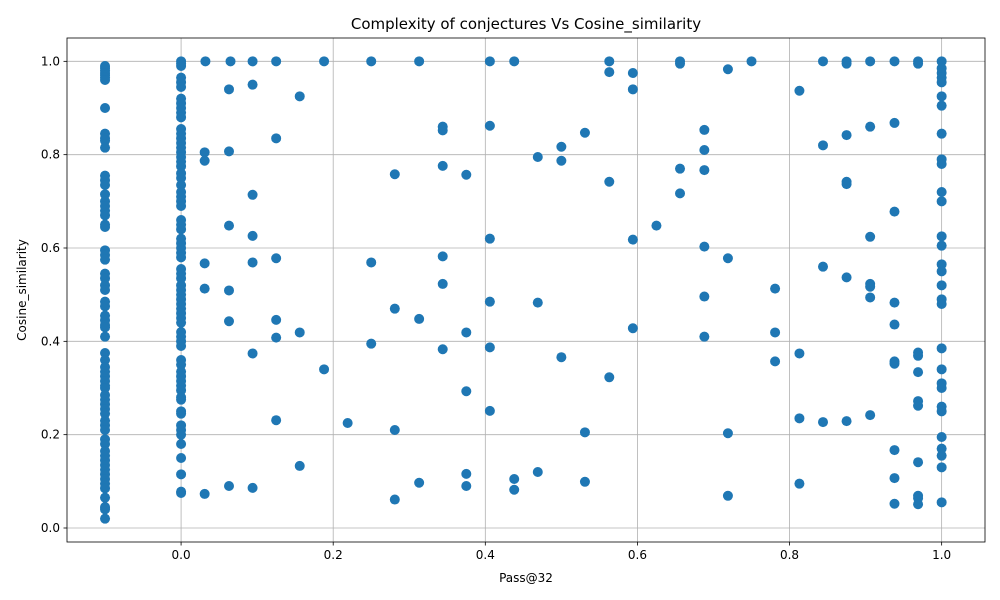  I want to click on x-tick-label: 0.6, so click(637, 555).